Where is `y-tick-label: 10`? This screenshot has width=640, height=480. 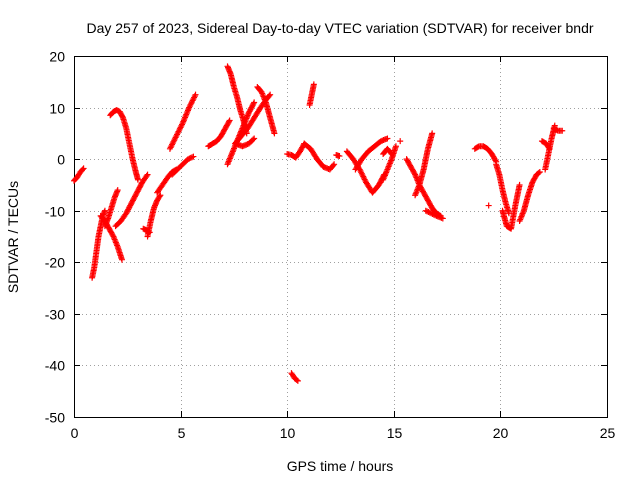
y-tick-label: 10 is located at coordinates (57, 109).